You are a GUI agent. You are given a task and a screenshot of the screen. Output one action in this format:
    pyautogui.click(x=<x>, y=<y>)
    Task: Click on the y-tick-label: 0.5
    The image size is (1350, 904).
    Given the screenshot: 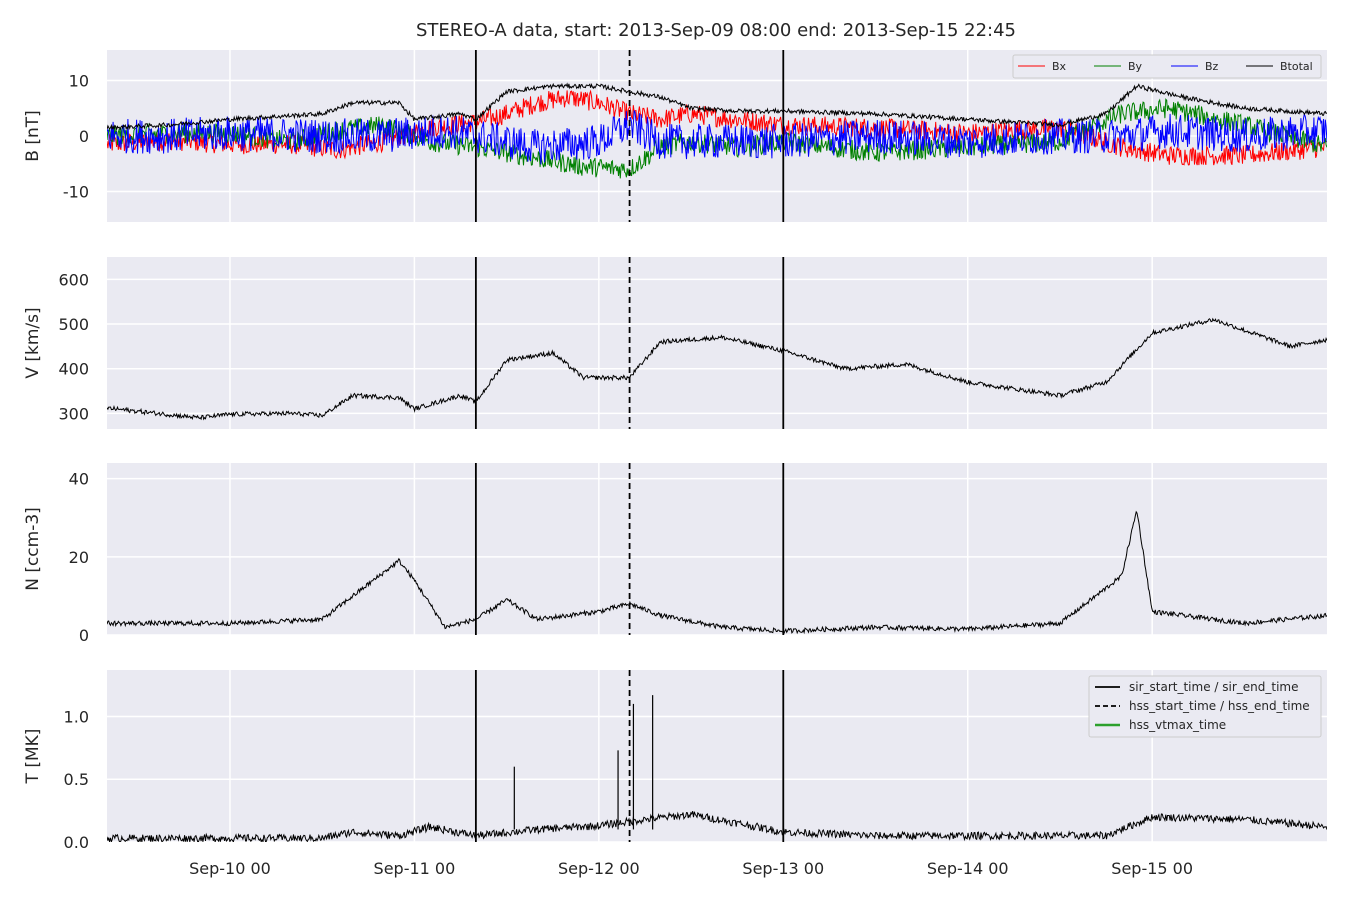 What is the action you would take?
    pyautogui.click(x=76, y=779)
    